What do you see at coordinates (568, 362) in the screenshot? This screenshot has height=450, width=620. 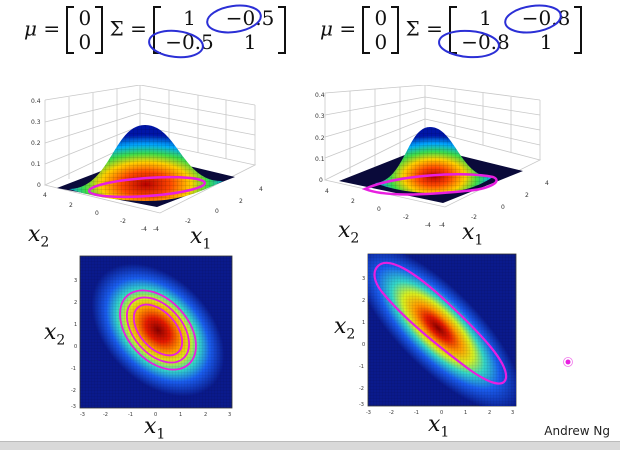 I see `pen-cursor-icon` at bounding box center [568, 362].